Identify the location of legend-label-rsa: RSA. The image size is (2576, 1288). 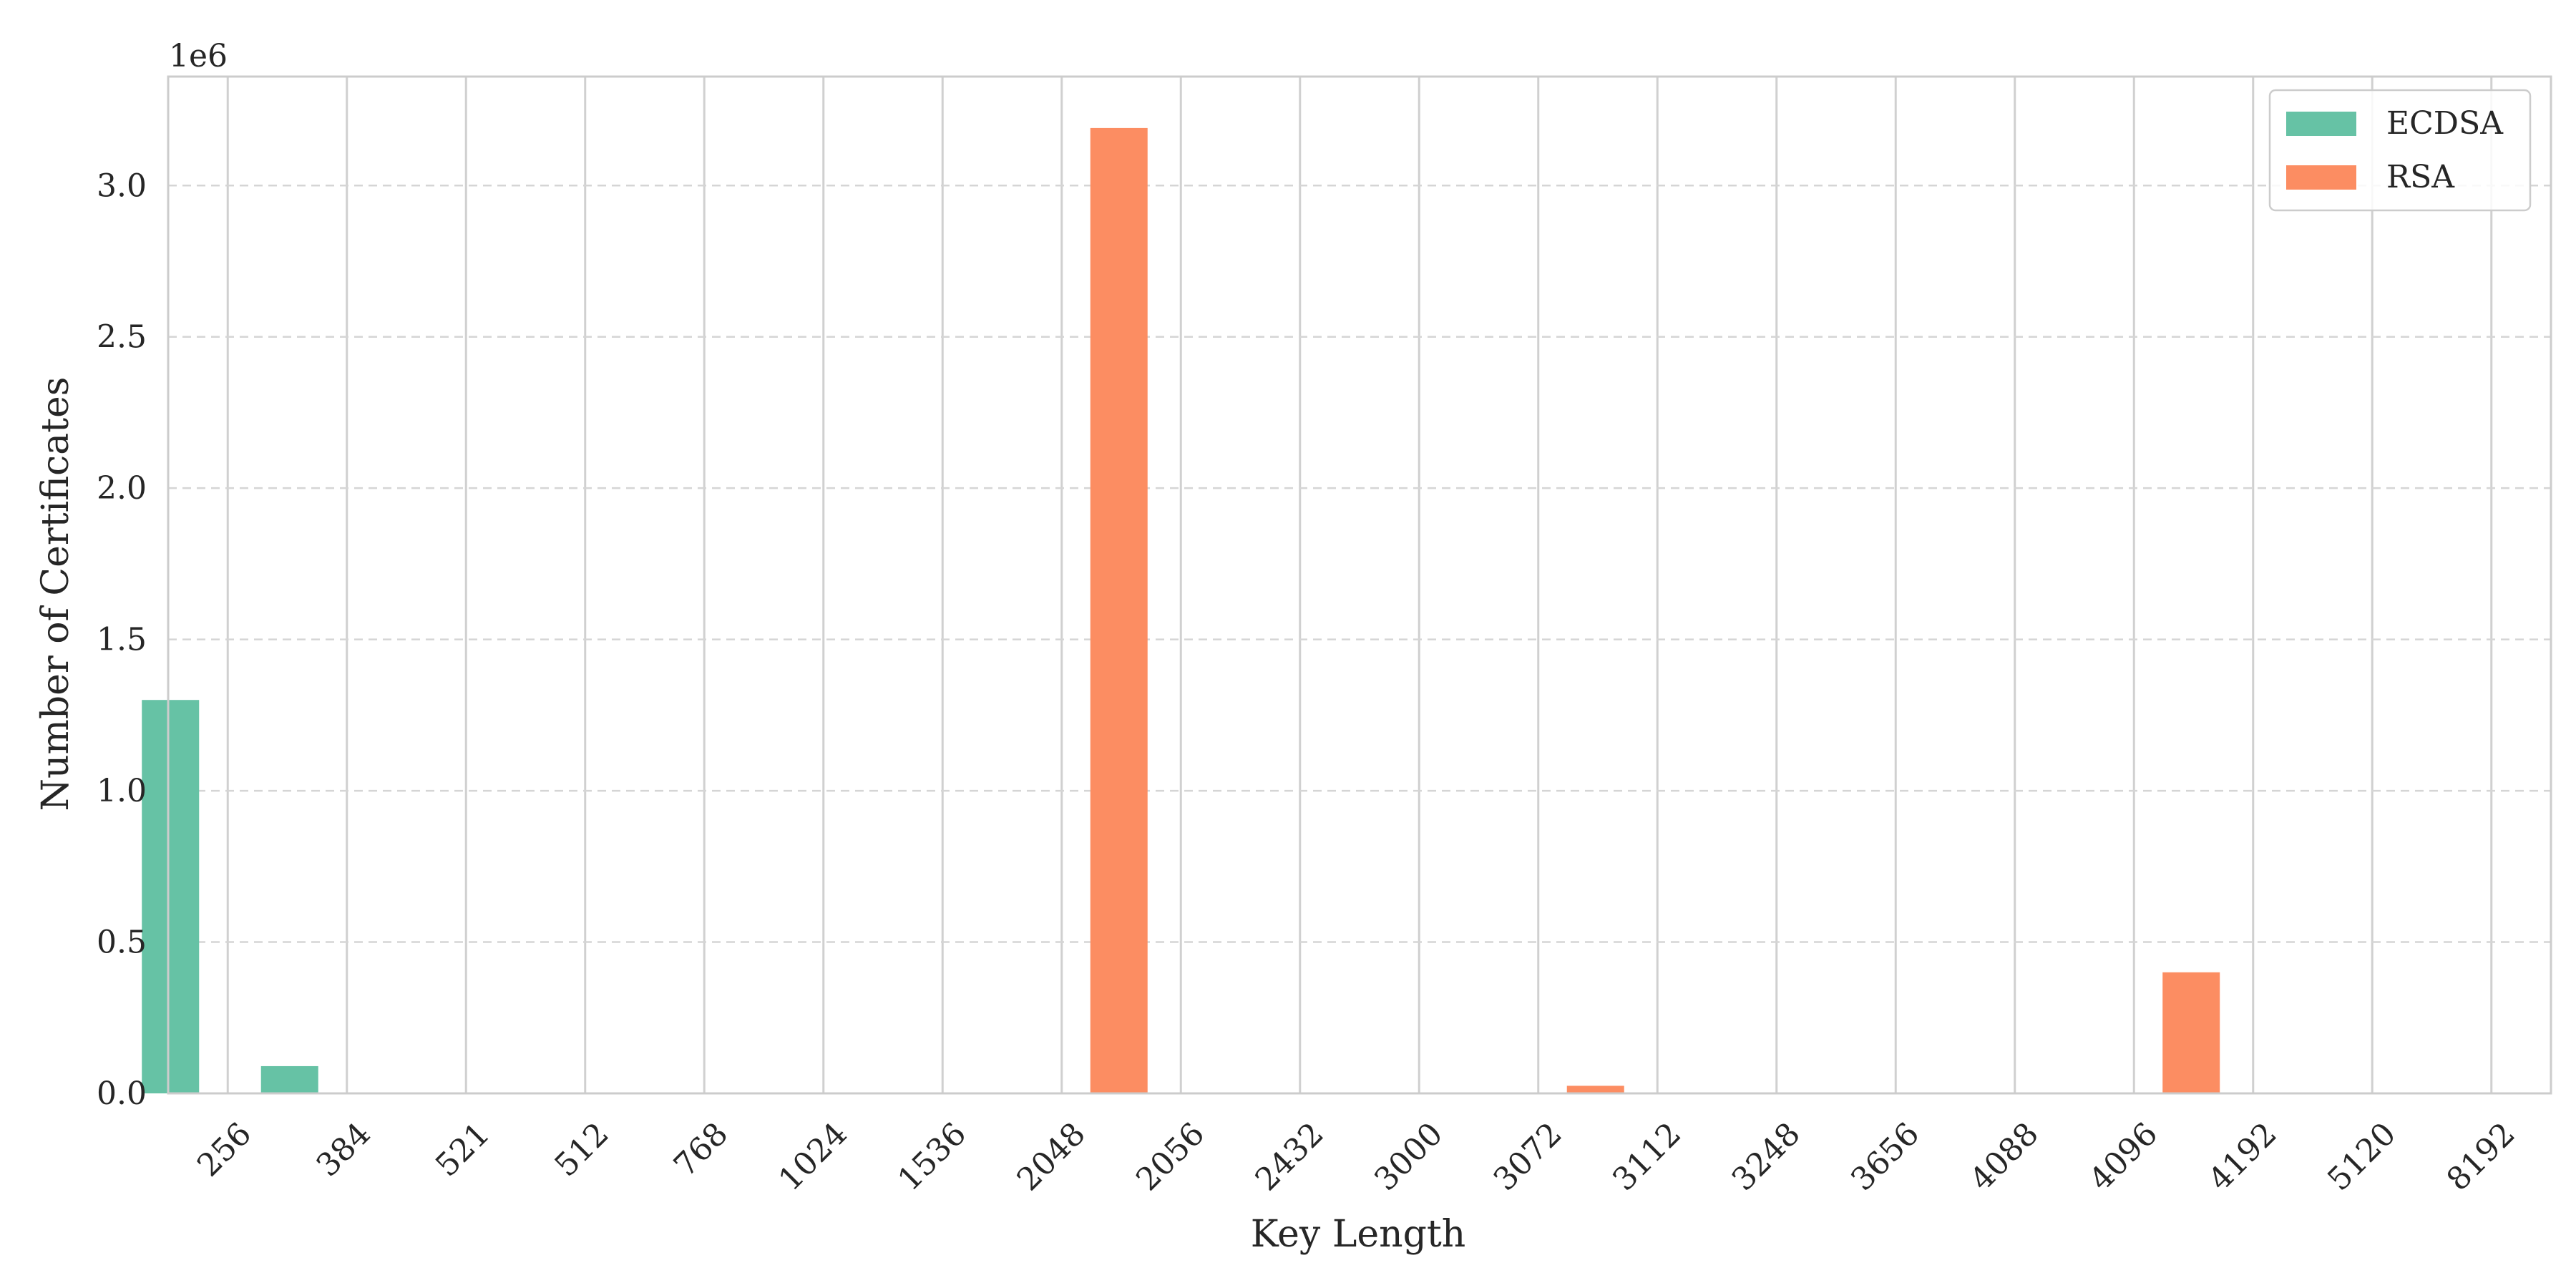
(2420, 177).